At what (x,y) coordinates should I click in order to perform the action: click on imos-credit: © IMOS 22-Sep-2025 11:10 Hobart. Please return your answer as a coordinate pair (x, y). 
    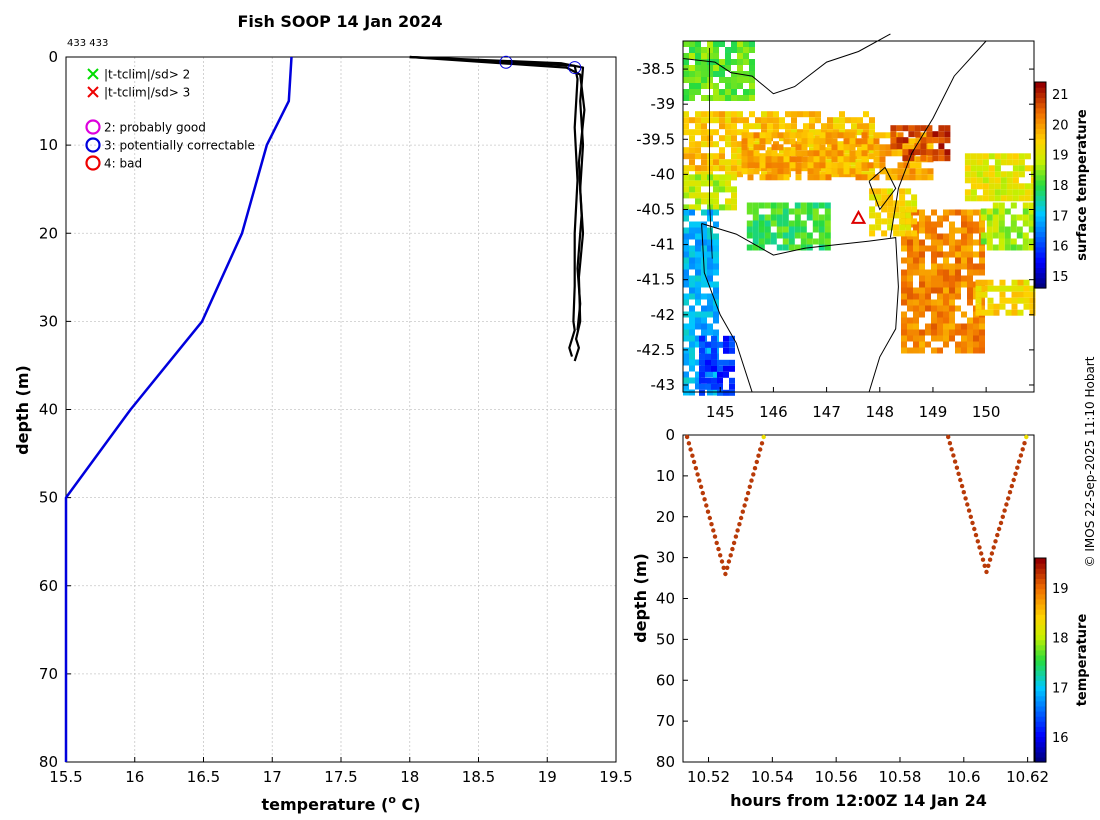
    Looking at the image, I should click on (1090, 461).